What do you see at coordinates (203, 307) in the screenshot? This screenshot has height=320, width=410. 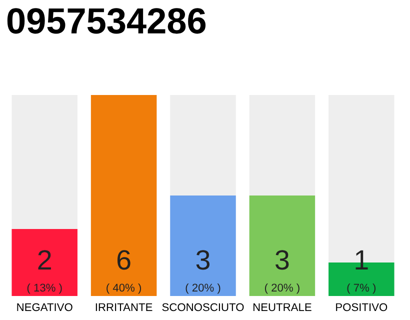 I see `x-tick-label: SCONOSCIUTO` at bounding box center [203, 307].